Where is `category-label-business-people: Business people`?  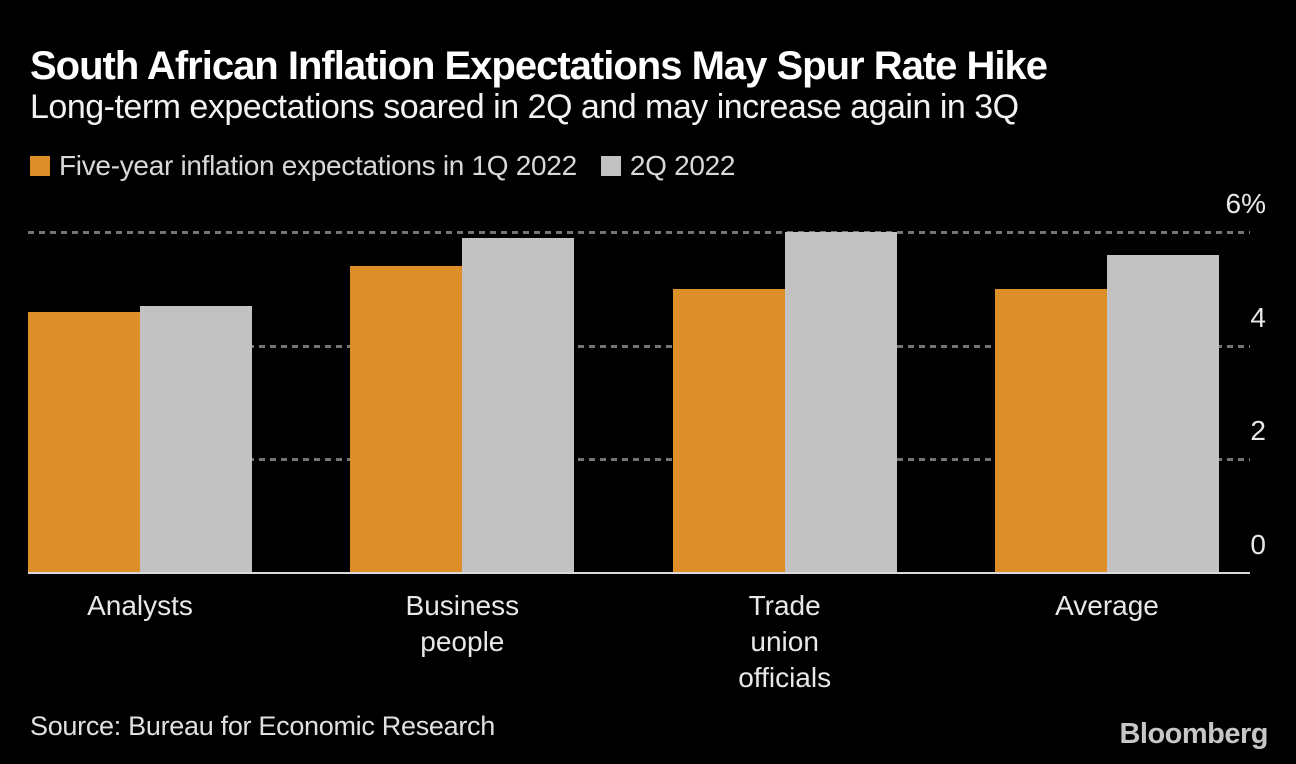 category-label-business-people: Business people is located at coordinates (462, 623).